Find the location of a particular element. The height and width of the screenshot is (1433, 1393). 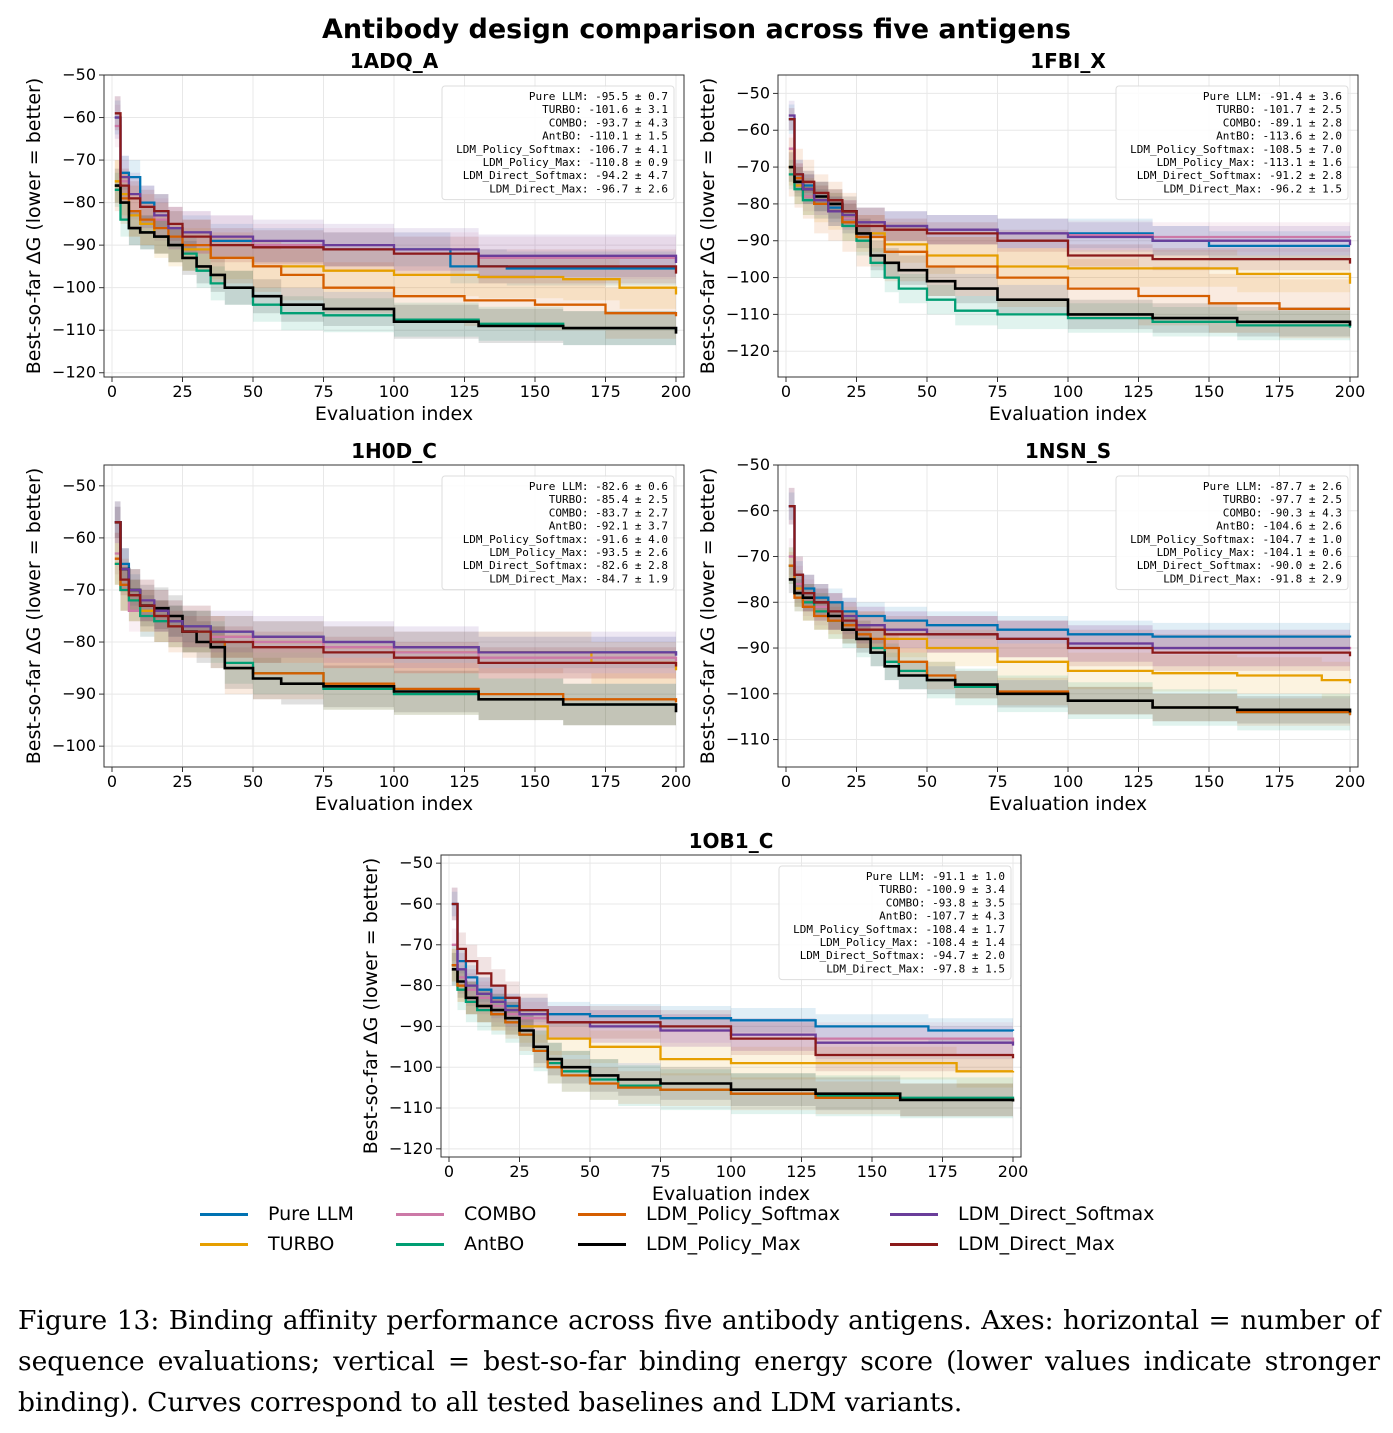

stats-line: LDM_Direct_Max: -96.2 ± 1.5 is located at coordinates (1252, 188).